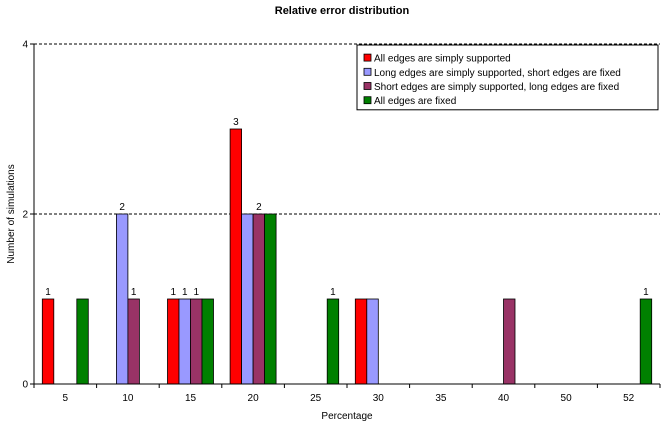 Image resolution: width=670 pixels, height=431 pixels. Describe the element at coordinates (342, 11) in the screenshot. I see `chart-title: Relative error distribution` at that location.